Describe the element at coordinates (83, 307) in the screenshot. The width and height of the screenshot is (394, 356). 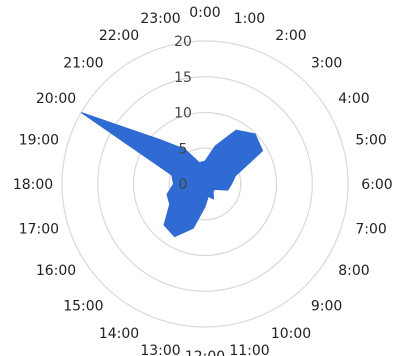
I see `category-label-15: 15:00` at that location.